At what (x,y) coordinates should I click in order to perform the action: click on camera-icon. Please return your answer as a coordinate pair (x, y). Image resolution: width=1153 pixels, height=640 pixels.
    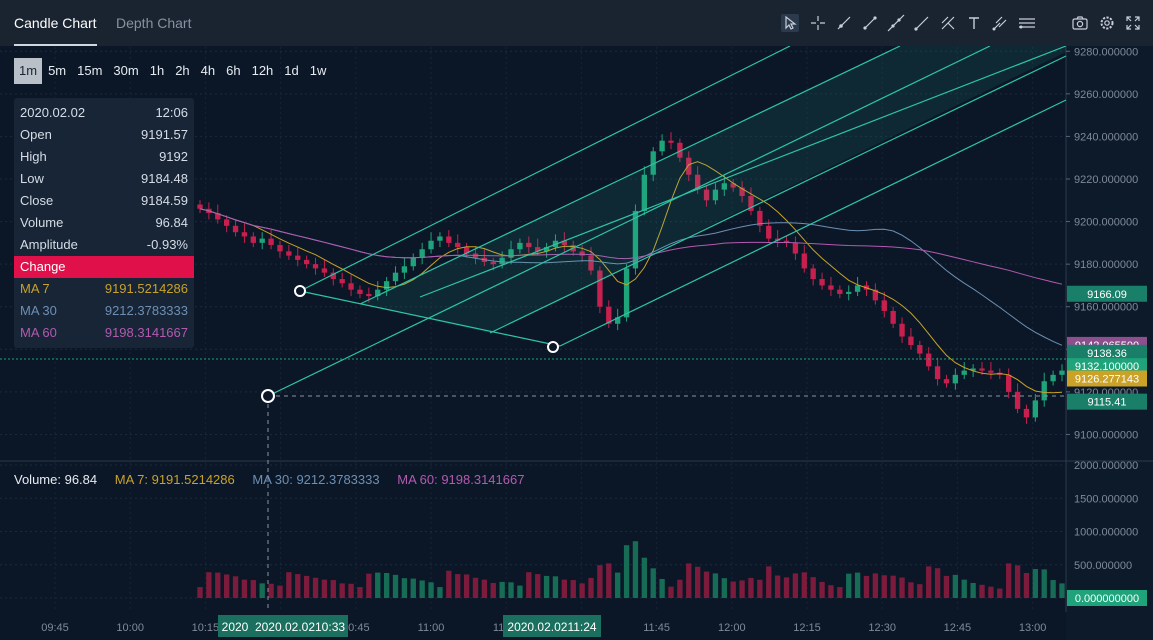
    Looking at the image, I should click on (1080, 23).